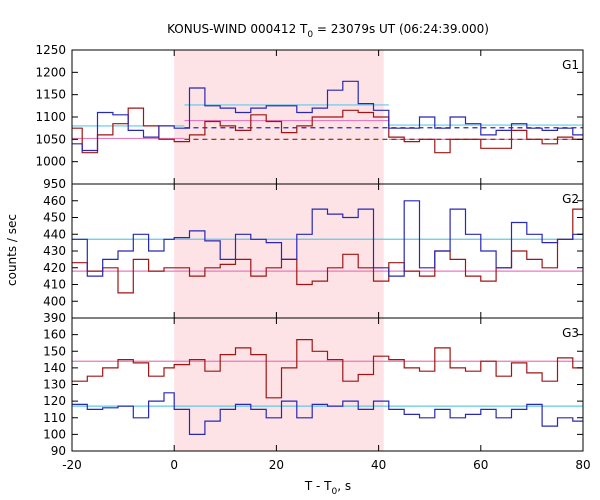 This screenshot has height=500, width=600. What do you see at coordinates (50, 95) in the screenshot?
I see `g1-ytick-label: 1150` at bounding box center [50, 95].